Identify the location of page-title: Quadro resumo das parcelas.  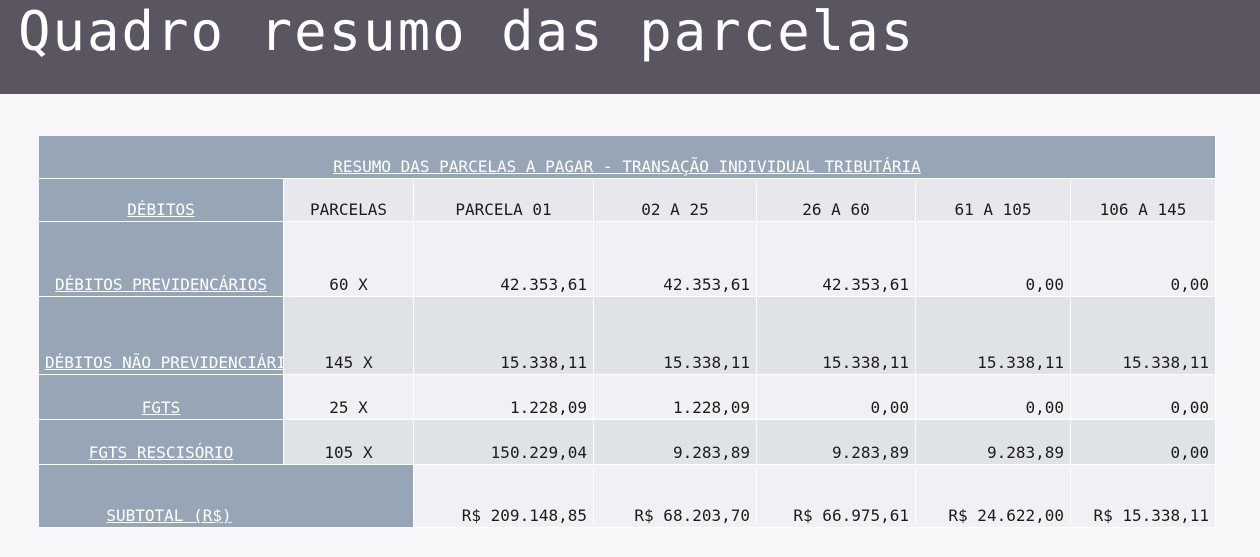
(467, 31).